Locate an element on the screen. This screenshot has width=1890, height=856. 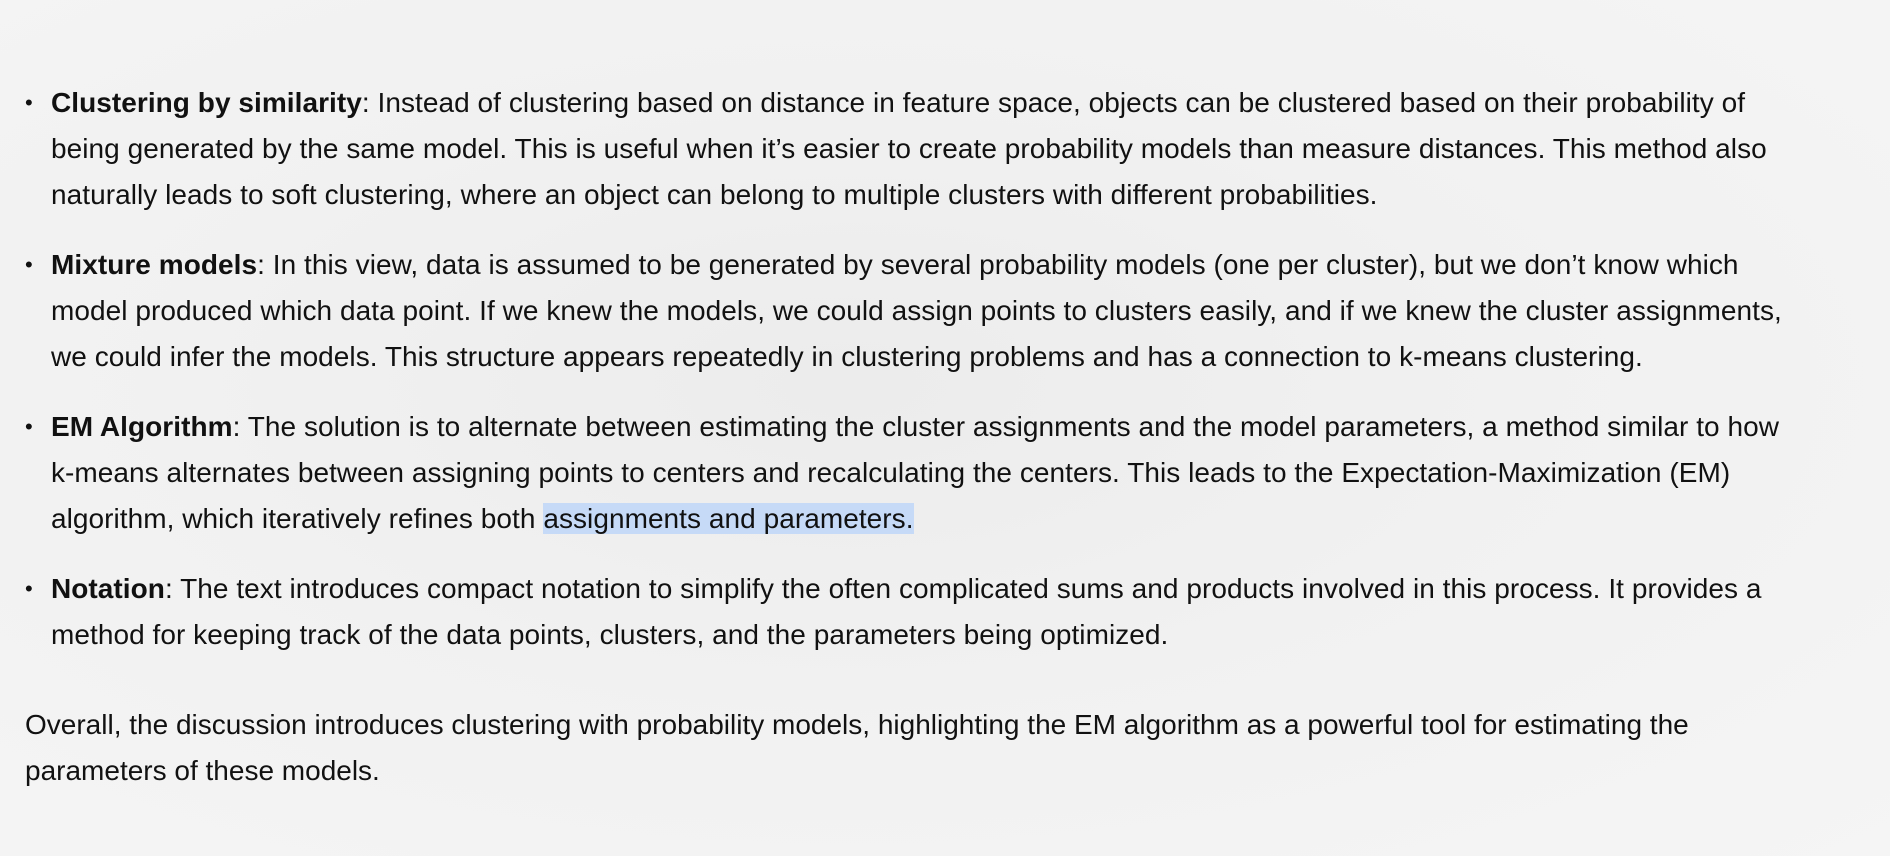
text-selection-highlight: assignments and parameters. is located at coordinates (728, 518).